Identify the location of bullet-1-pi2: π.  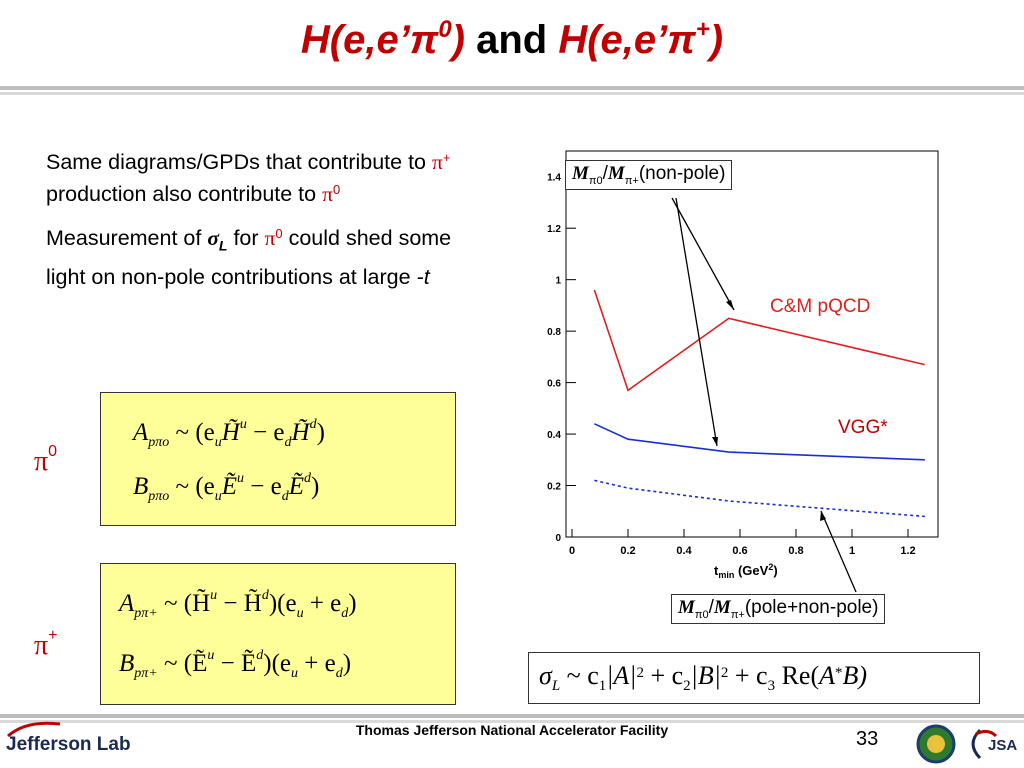
(327, 194).